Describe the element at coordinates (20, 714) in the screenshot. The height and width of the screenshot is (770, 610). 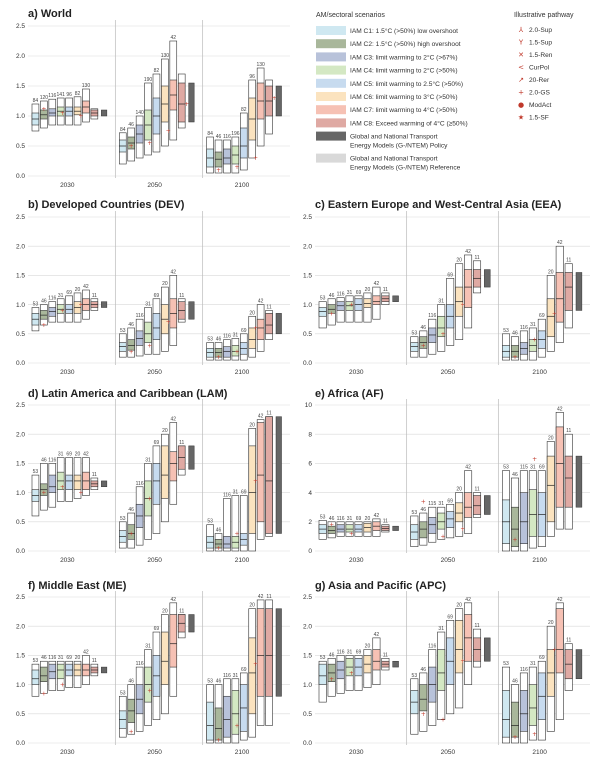
I see `y-tick-label: 0.5` at that location.